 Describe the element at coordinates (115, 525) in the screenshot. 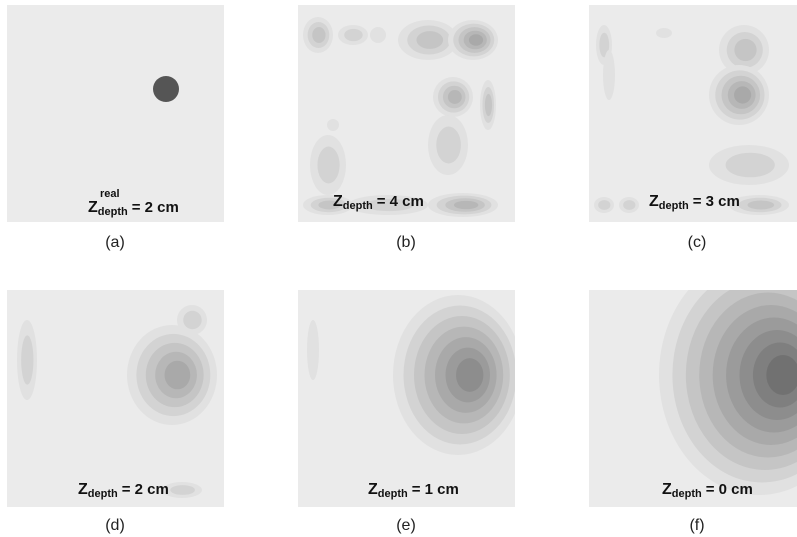

I see `caption: (d)` at that location.